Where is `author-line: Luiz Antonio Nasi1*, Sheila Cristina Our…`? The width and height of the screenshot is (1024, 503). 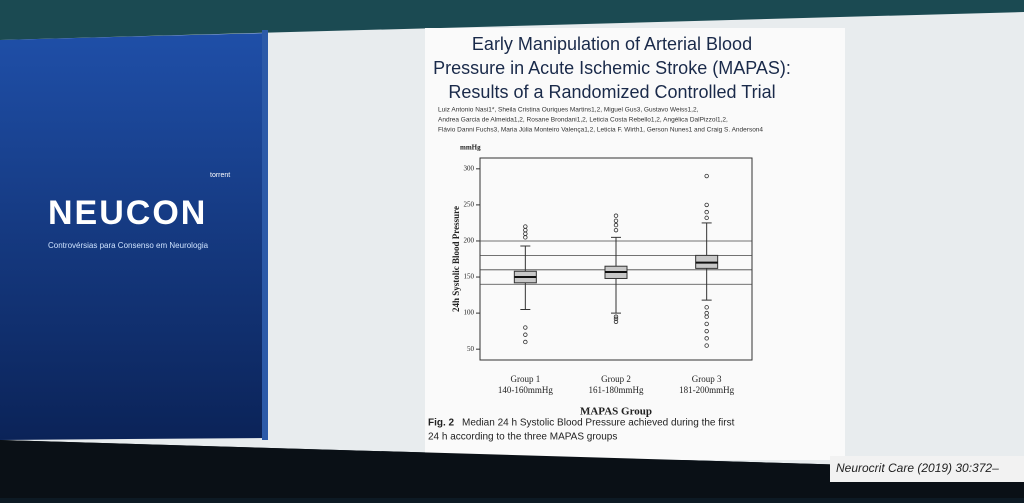 author-line: Luiz Antonio Nasi1*, Sheila Cristina Our… is located at coordinates (568, 110).